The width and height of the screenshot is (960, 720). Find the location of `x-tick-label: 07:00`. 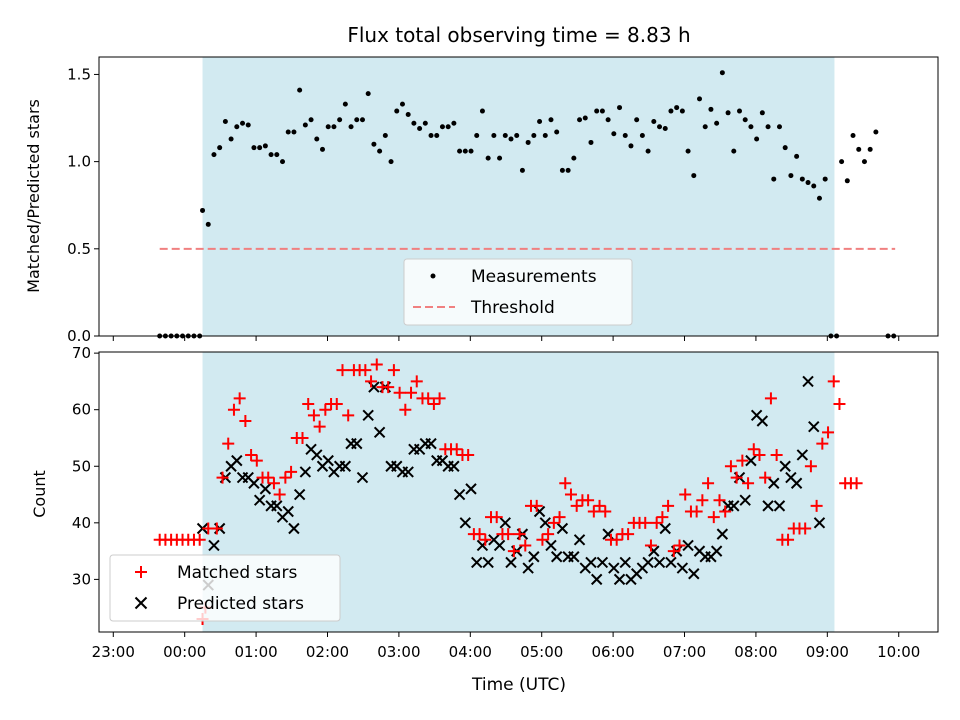

x-tick-label: 07:00 is located at coordinates (684, 652).